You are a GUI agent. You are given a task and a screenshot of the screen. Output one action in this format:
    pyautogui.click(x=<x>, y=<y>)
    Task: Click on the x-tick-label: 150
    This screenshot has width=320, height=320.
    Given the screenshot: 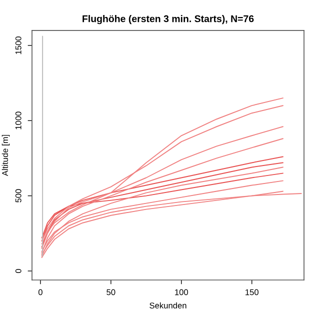 What is the action you would take?
    pyautogui.click(x=252, y=292)
    